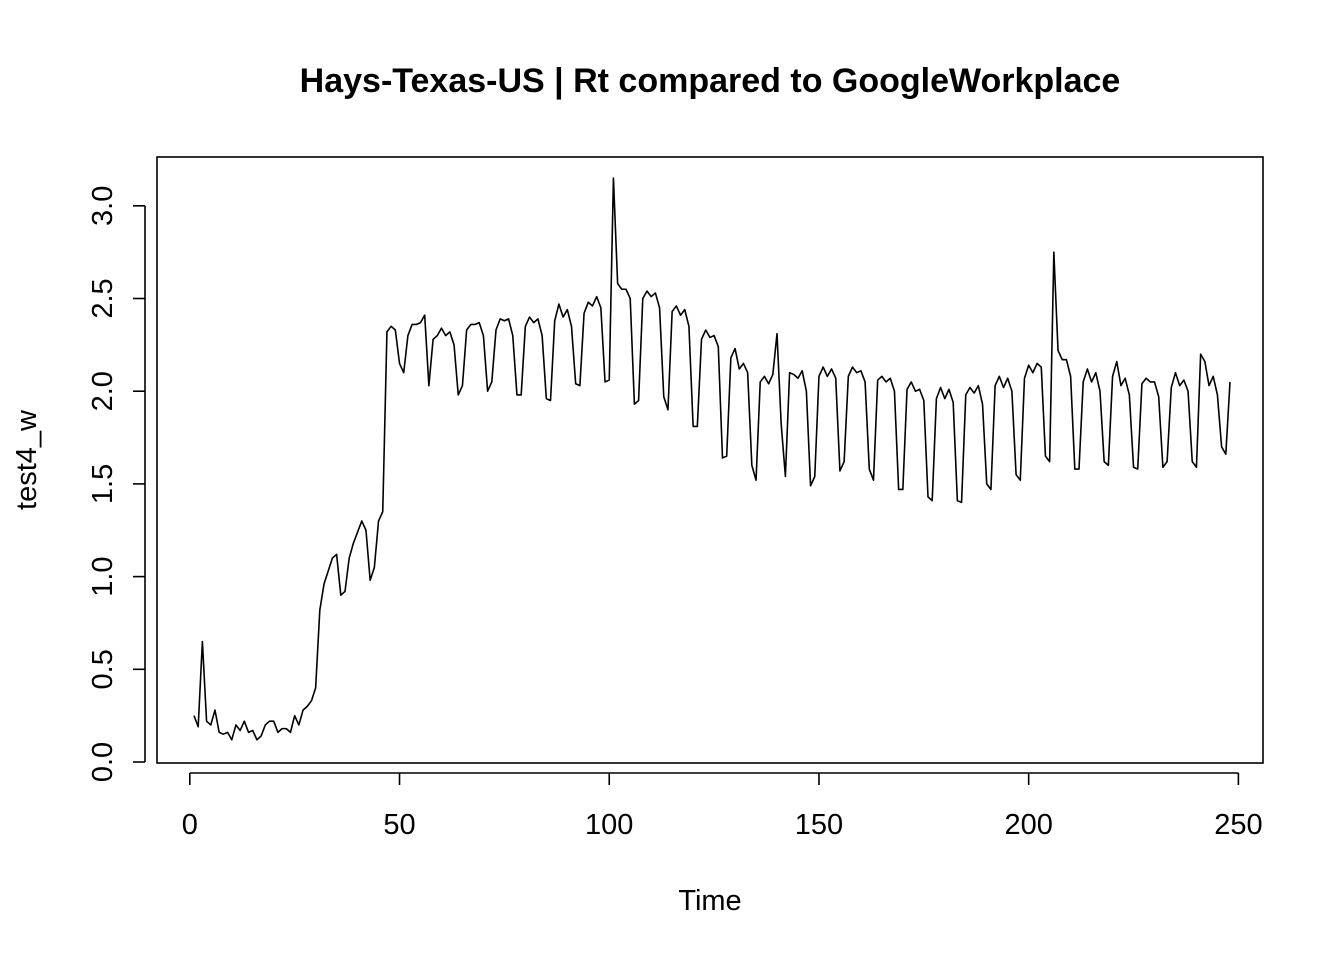 The height and width of the screenshot is (960, 1344). Describe the element at coordinates (609, 825) in the screenshot. I see `x-tick-label: 100` at that location.